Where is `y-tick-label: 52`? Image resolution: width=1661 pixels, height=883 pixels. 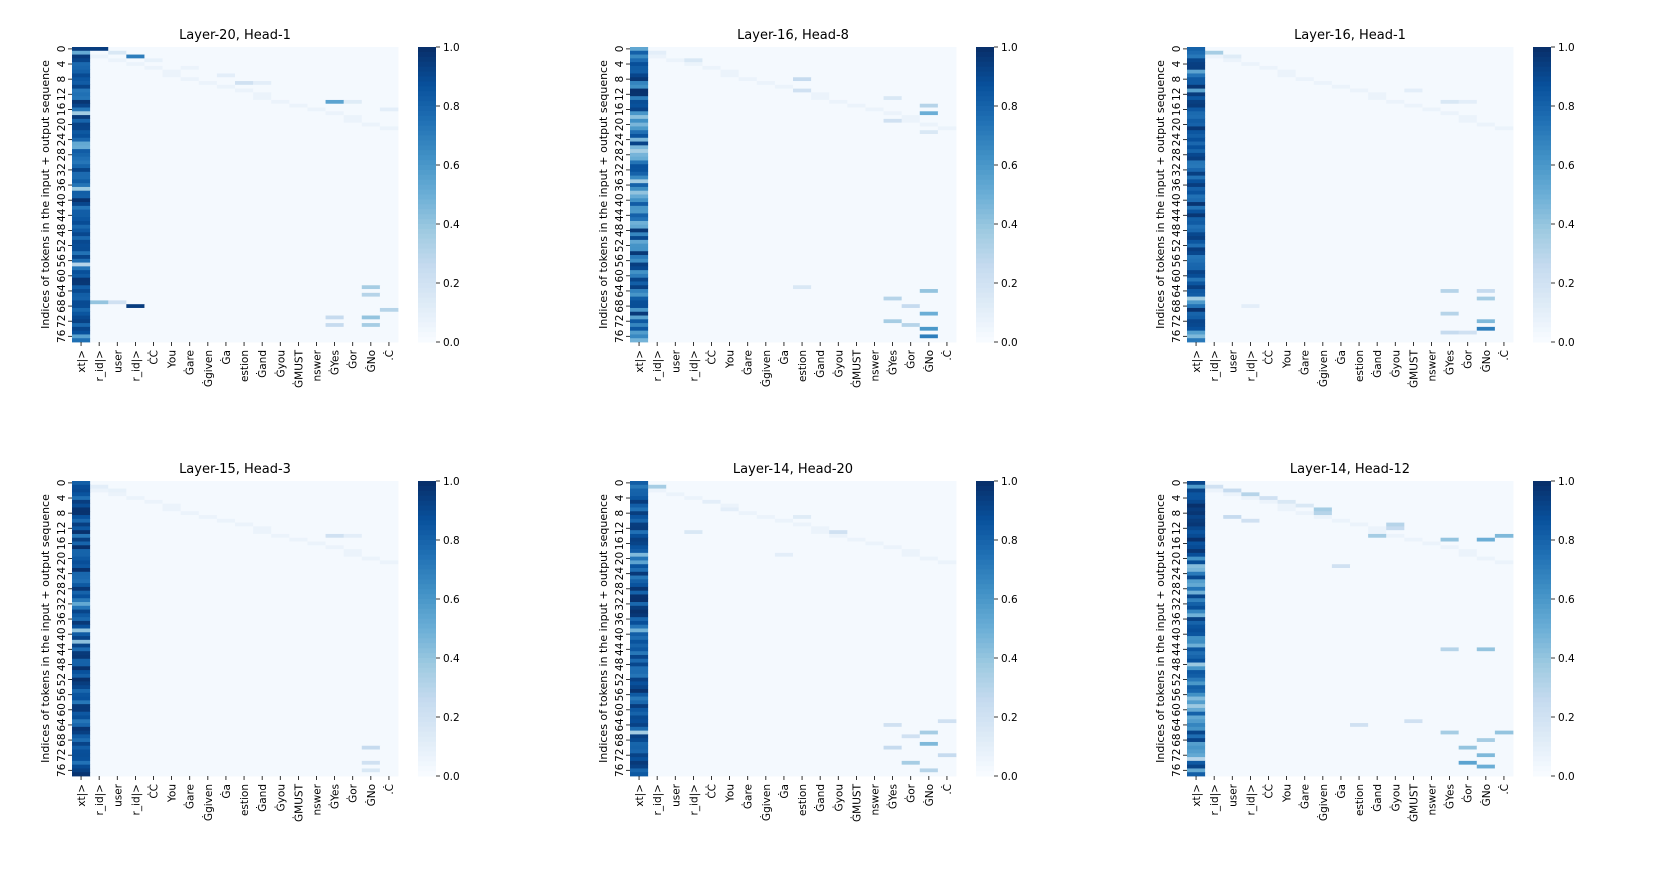 y-tick-label: 52 is located at coordinates (620, 245).